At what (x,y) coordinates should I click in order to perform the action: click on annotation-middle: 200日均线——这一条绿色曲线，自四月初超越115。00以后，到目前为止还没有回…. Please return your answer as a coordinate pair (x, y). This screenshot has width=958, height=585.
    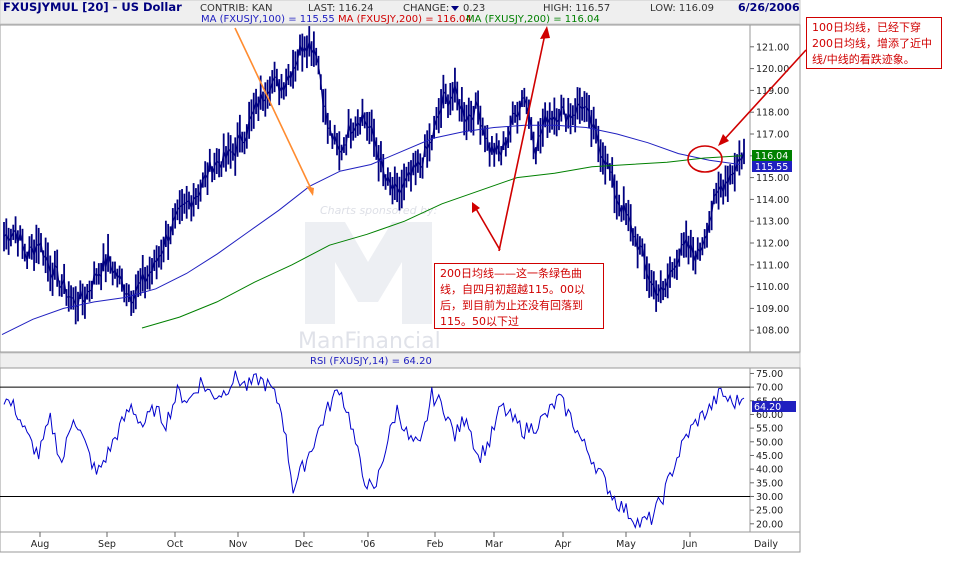
    Looking at the image, I should click on (519, 296).